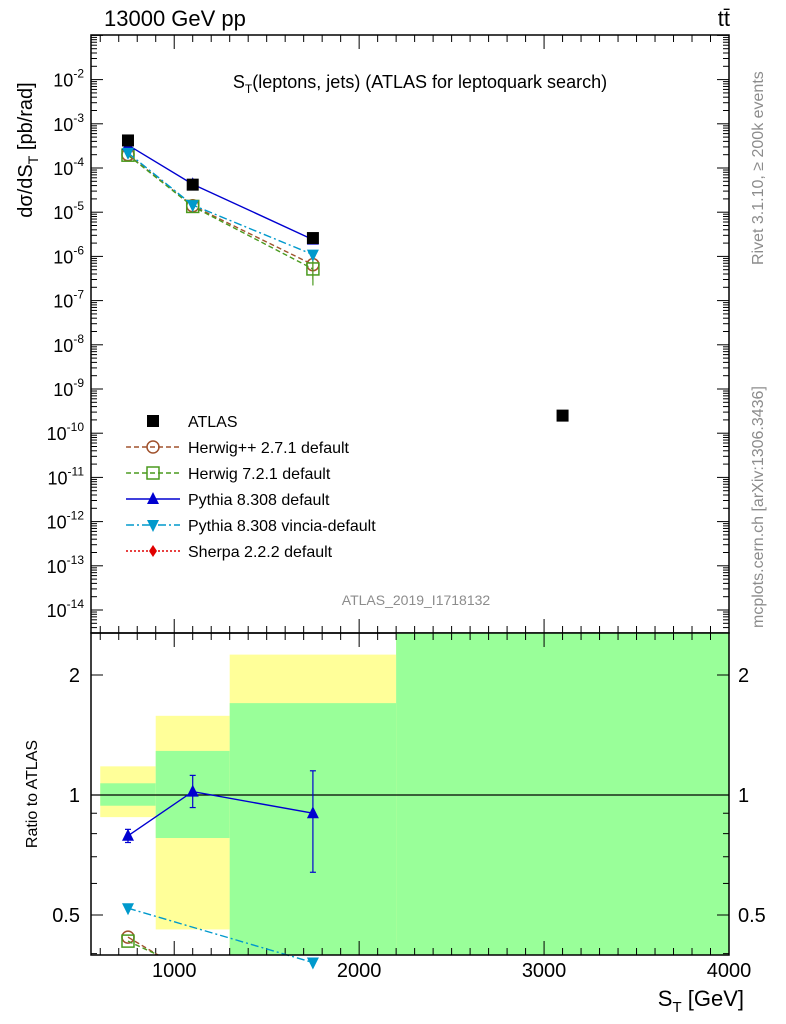 This screenshot has width=786, height=1024. I want to click on y-tick-label: 10⁻⁶, so click(68, 255).